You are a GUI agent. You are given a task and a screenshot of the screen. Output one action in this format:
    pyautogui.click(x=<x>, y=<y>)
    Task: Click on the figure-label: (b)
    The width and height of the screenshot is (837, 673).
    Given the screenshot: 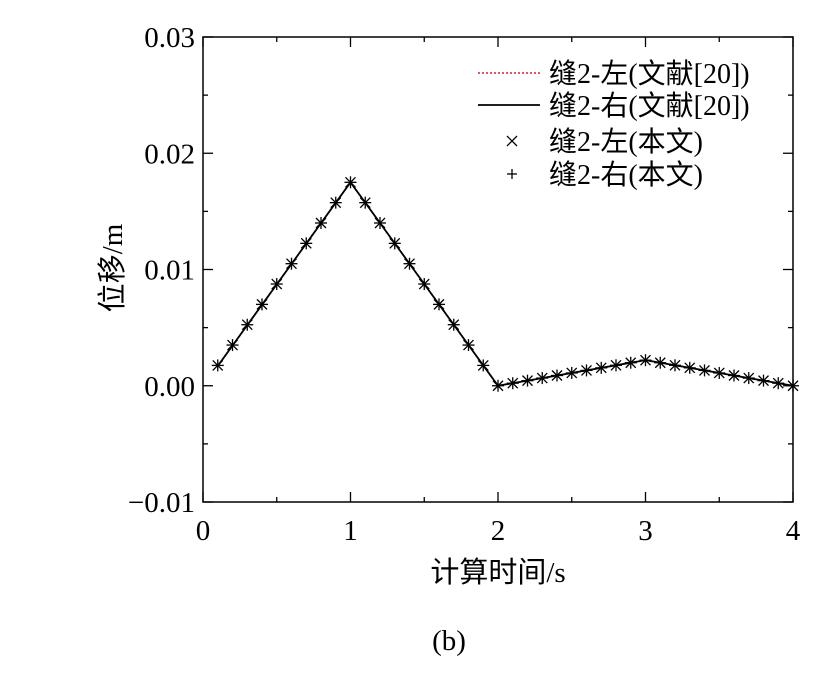 What is the action you would take?
    pyautogui.click(x=449, y=641)
    